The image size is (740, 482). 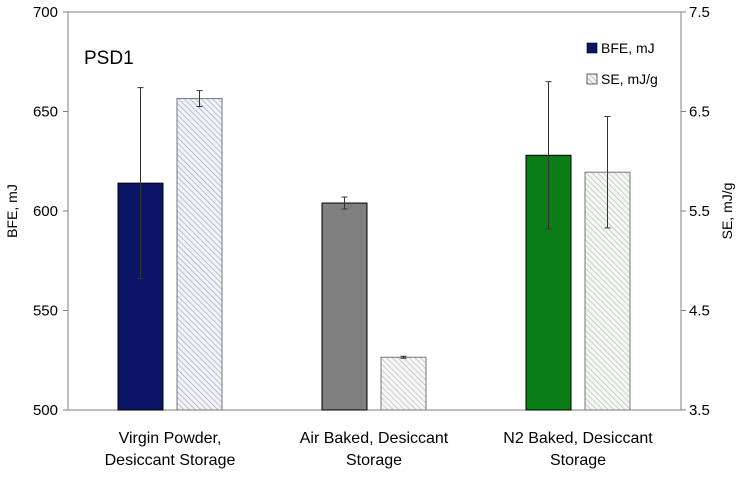 What do you see at coordinates (109, 58) in the screenshot?
I see `panel-label: PSD1` at bounding box center [109, 58].